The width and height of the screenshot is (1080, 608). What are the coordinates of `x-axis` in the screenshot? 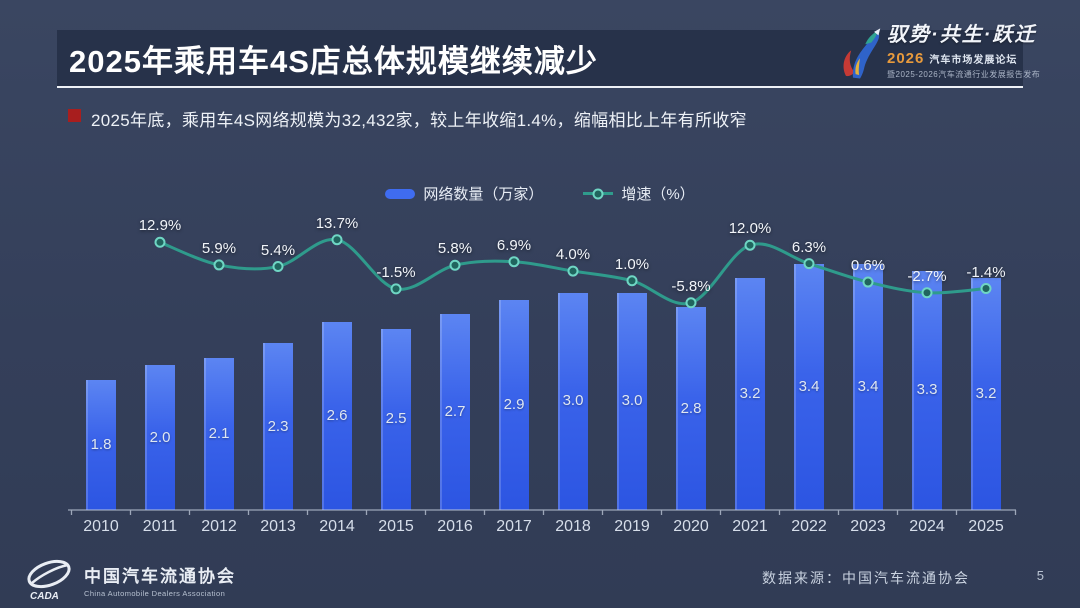 It's located at (542, 512).